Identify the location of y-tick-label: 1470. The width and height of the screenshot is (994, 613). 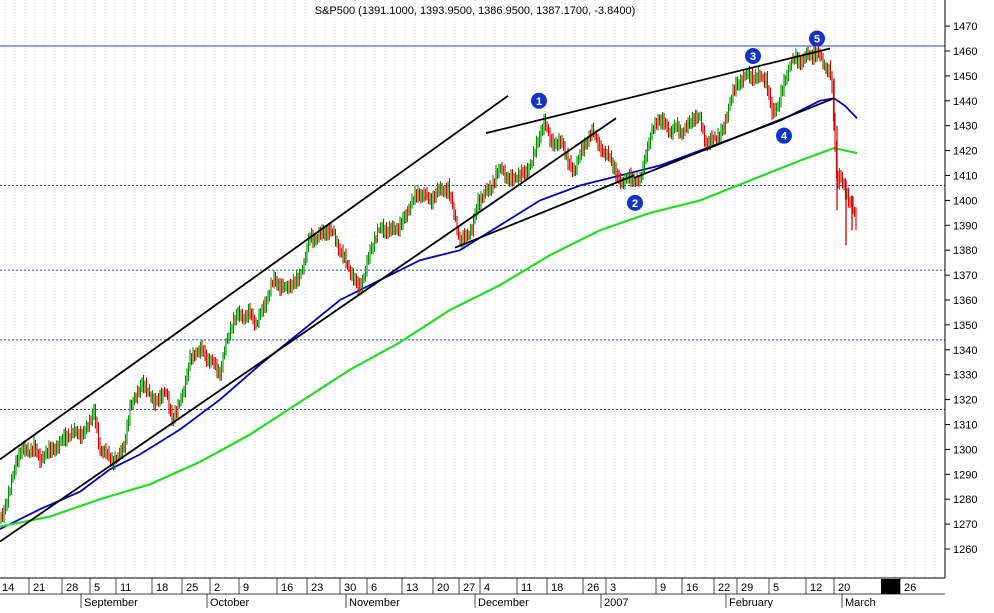
(965, 27).